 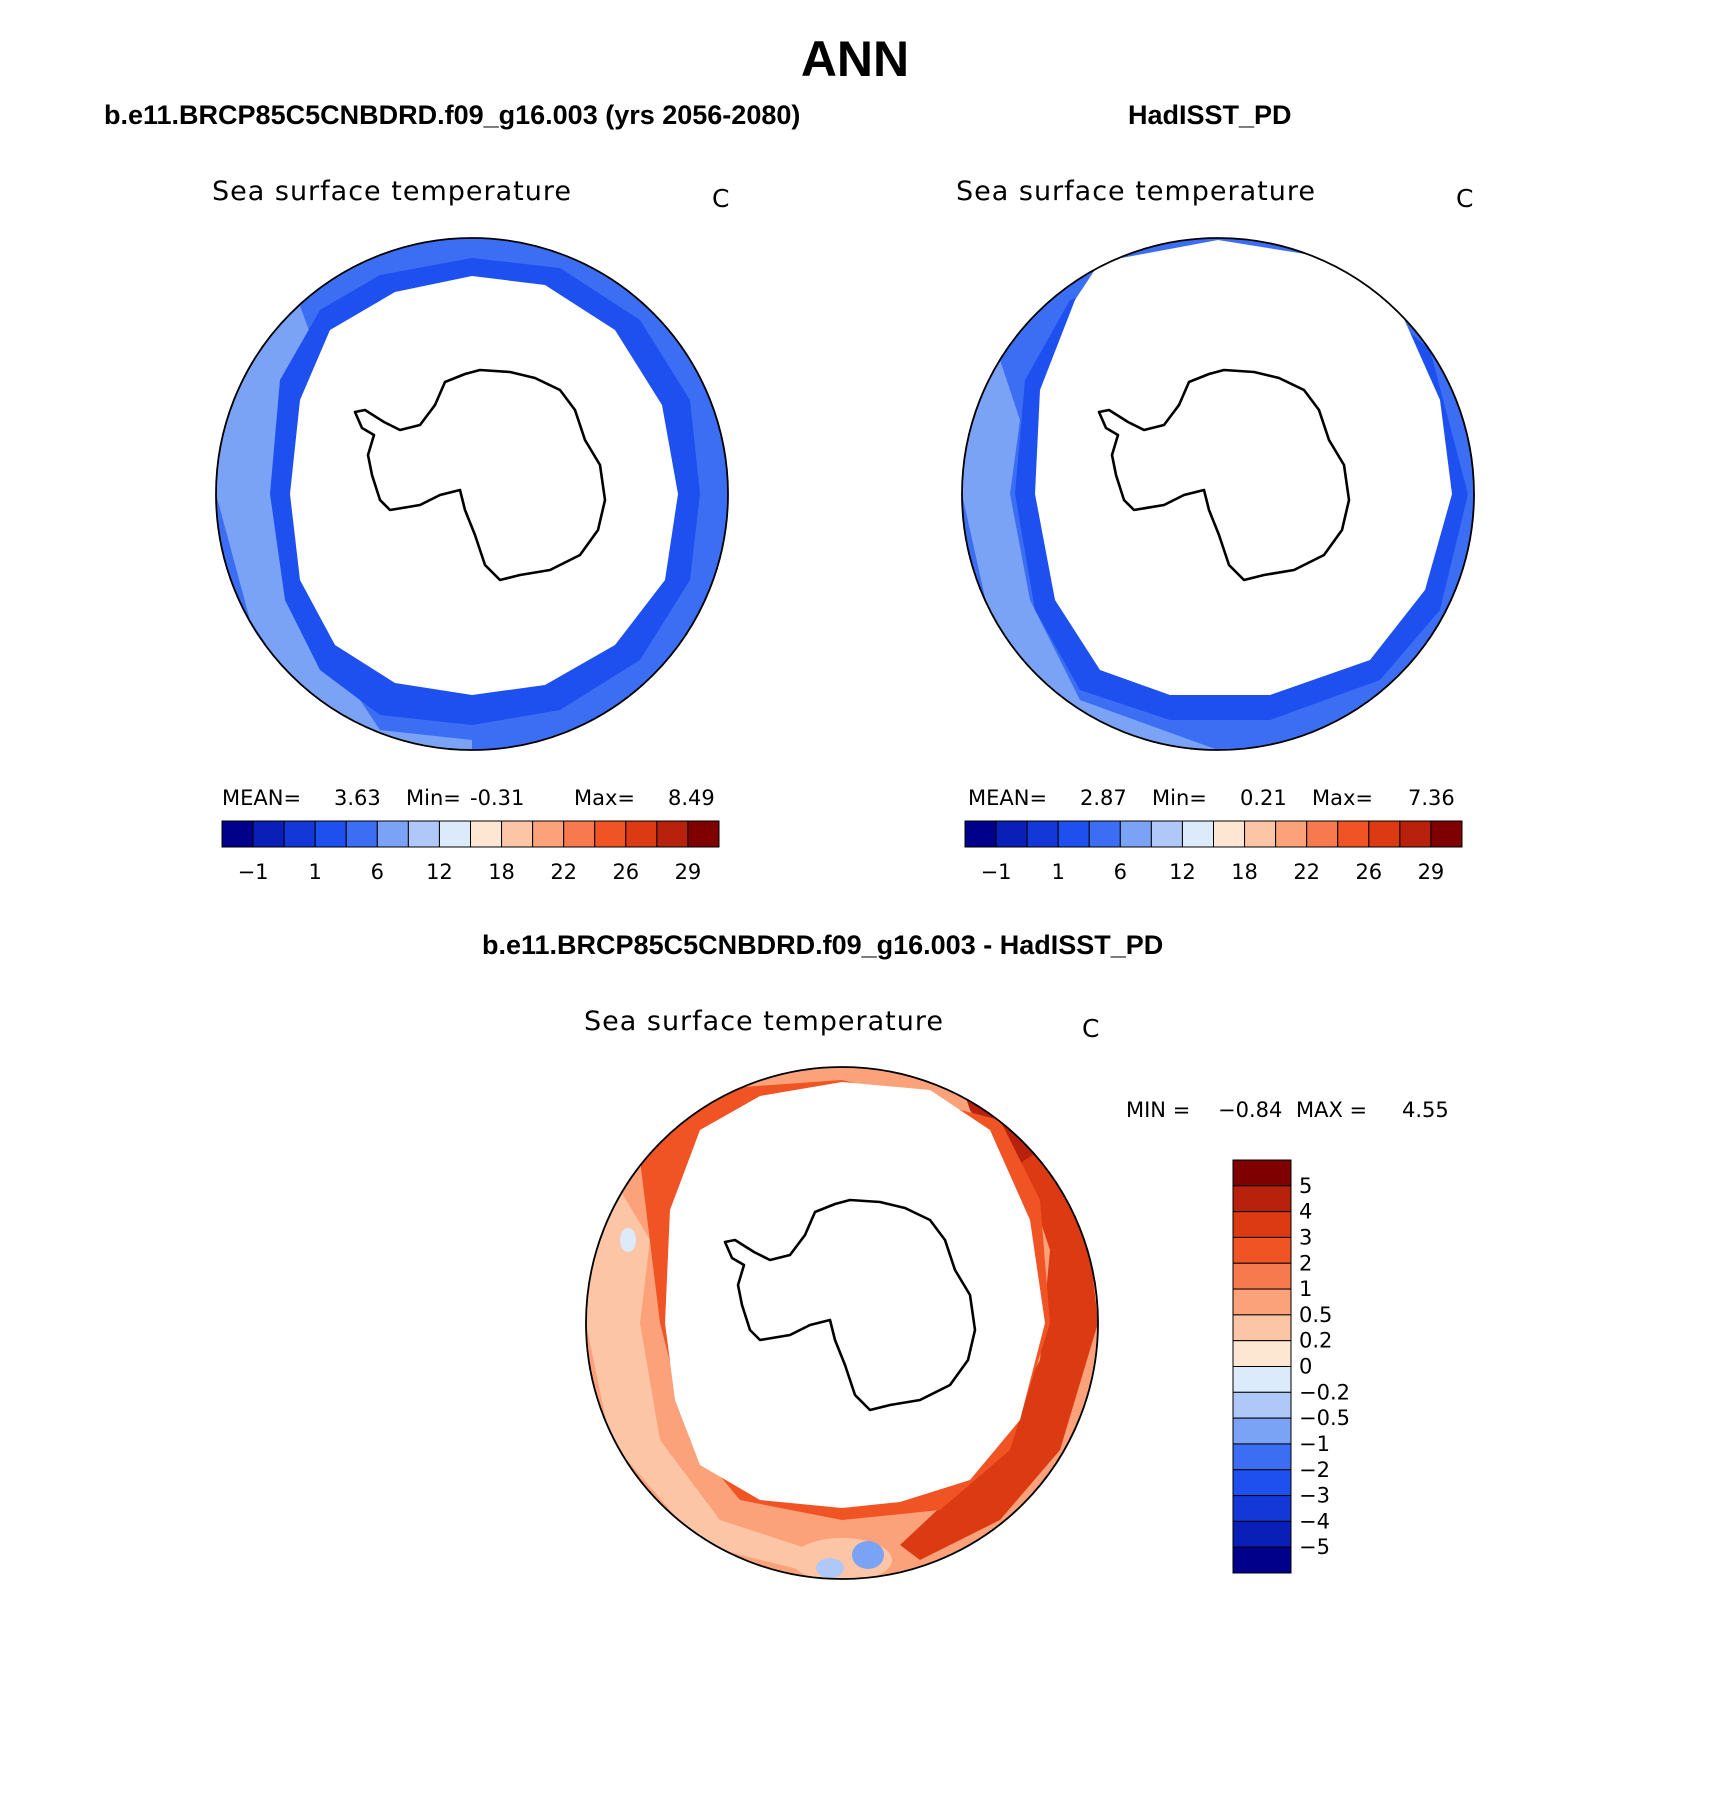 What do you see at coordinates (1332, 1110) in the screenshot?
I see `diff-max-label: MAX =` at bounding box center [1332, 1110].